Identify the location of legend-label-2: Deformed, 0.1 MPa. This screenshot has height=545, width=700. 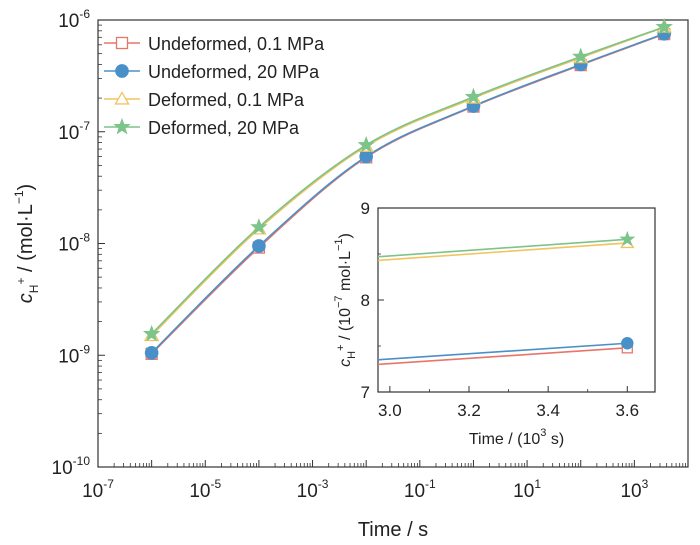
(226, 100).